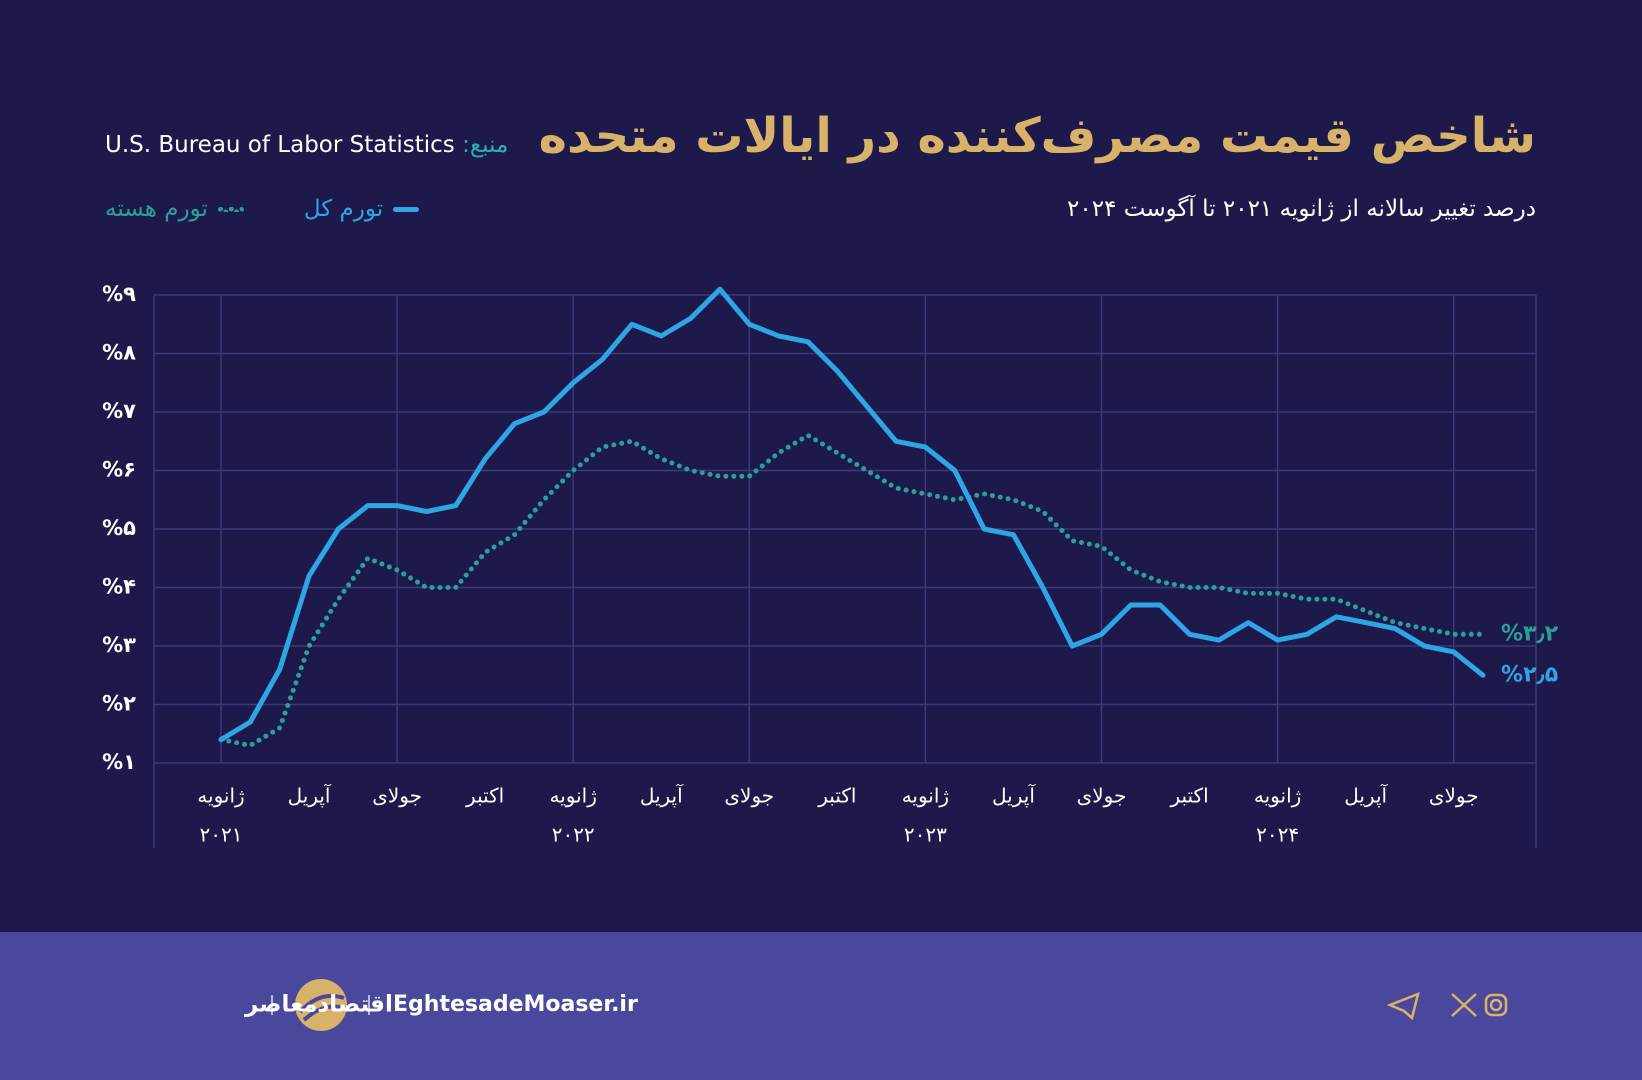 The width and height of the screenshot is (1642, 1080). Describe the element at coordinates (156, 209) in the screenshot. I see `legend-label: تورم هسته` at that location.